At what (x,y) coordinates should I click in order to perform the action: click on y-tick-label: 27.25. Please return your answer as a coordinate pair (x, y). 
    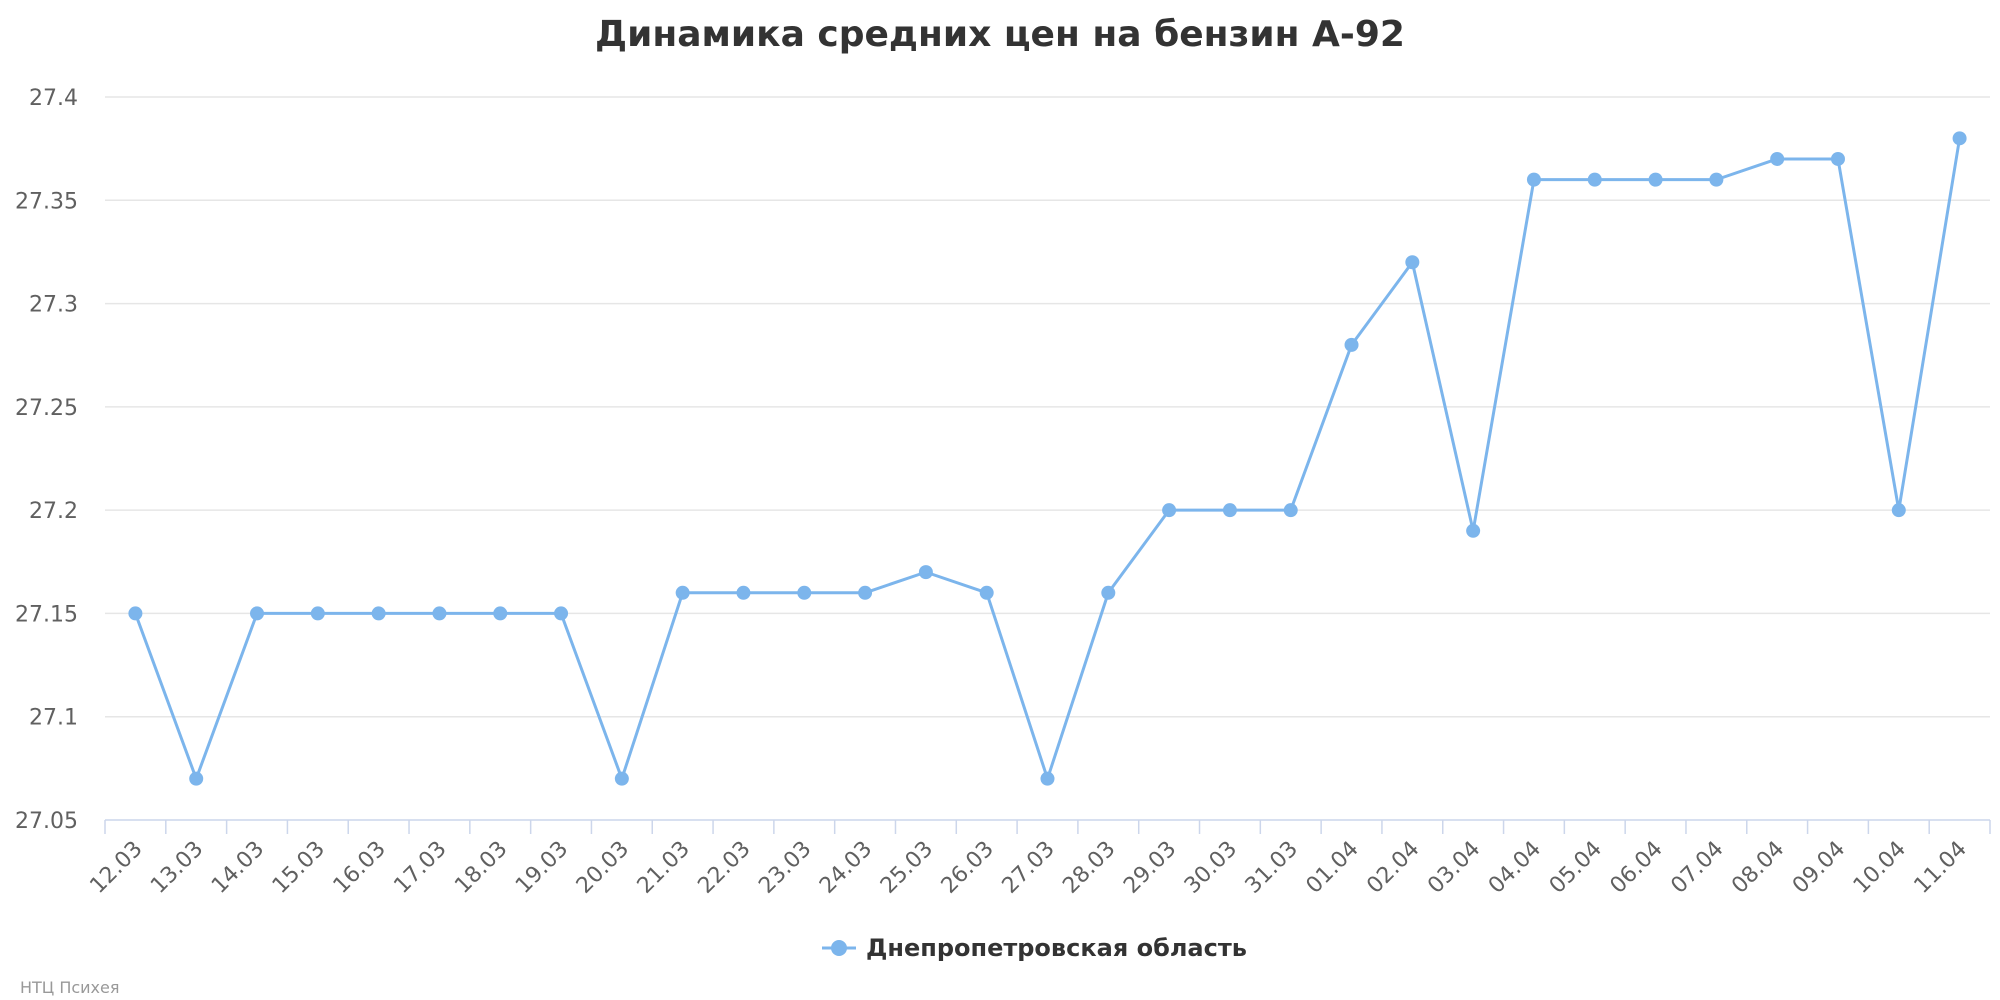
    Looking at the image, I should click on (46, 408).